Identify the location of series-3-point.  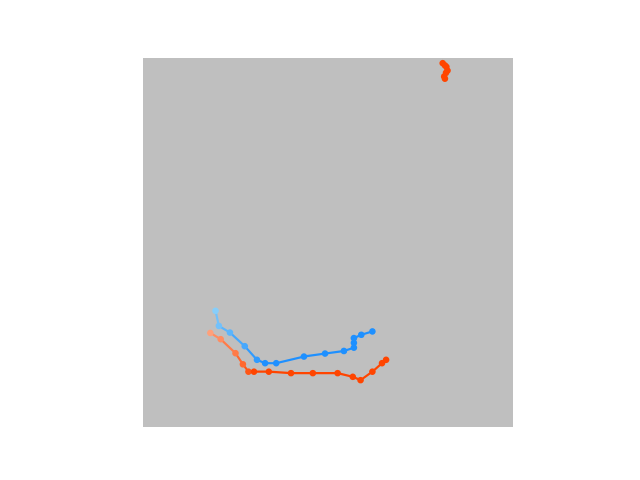
(445, 78).